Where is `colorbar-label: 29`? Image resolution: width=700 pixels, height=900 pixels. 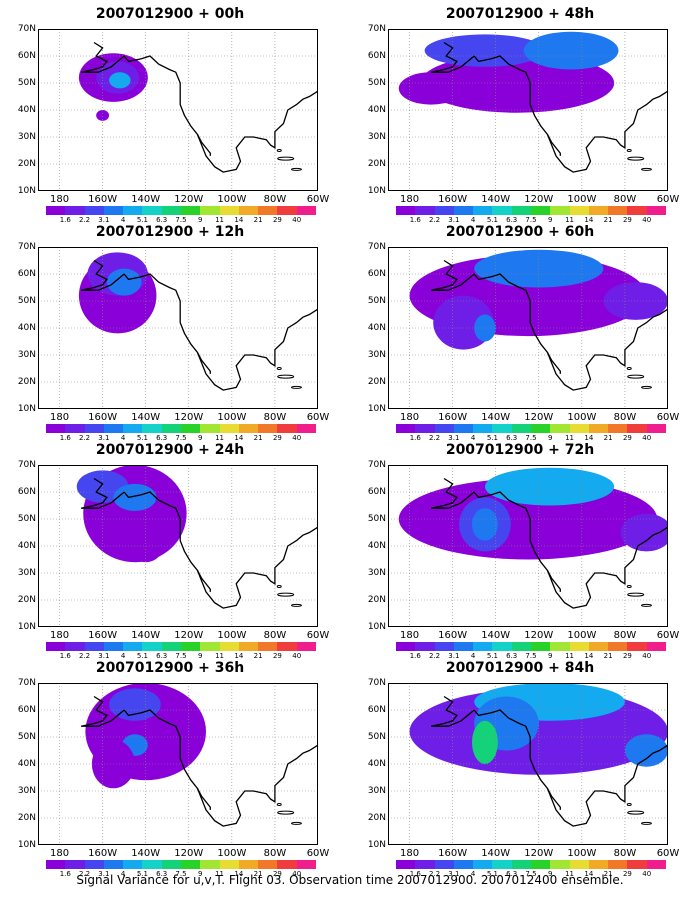 colorbar-label: 29 is located at coordinates (627, 438).